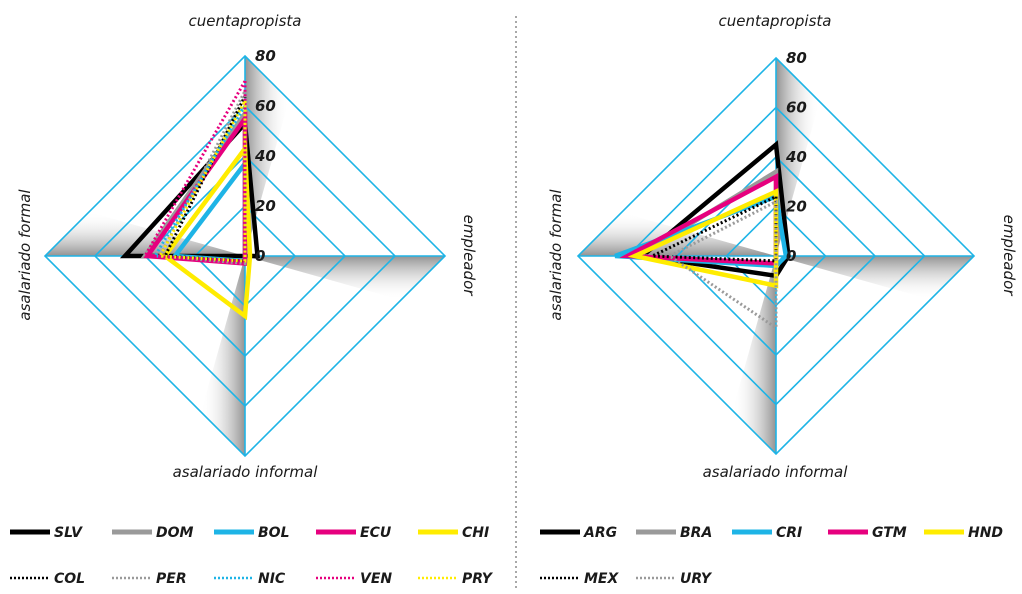 The height and width of the screenshot is (594, 1022). I want to click on legend-item-arg: ARG, so click(578, 533).